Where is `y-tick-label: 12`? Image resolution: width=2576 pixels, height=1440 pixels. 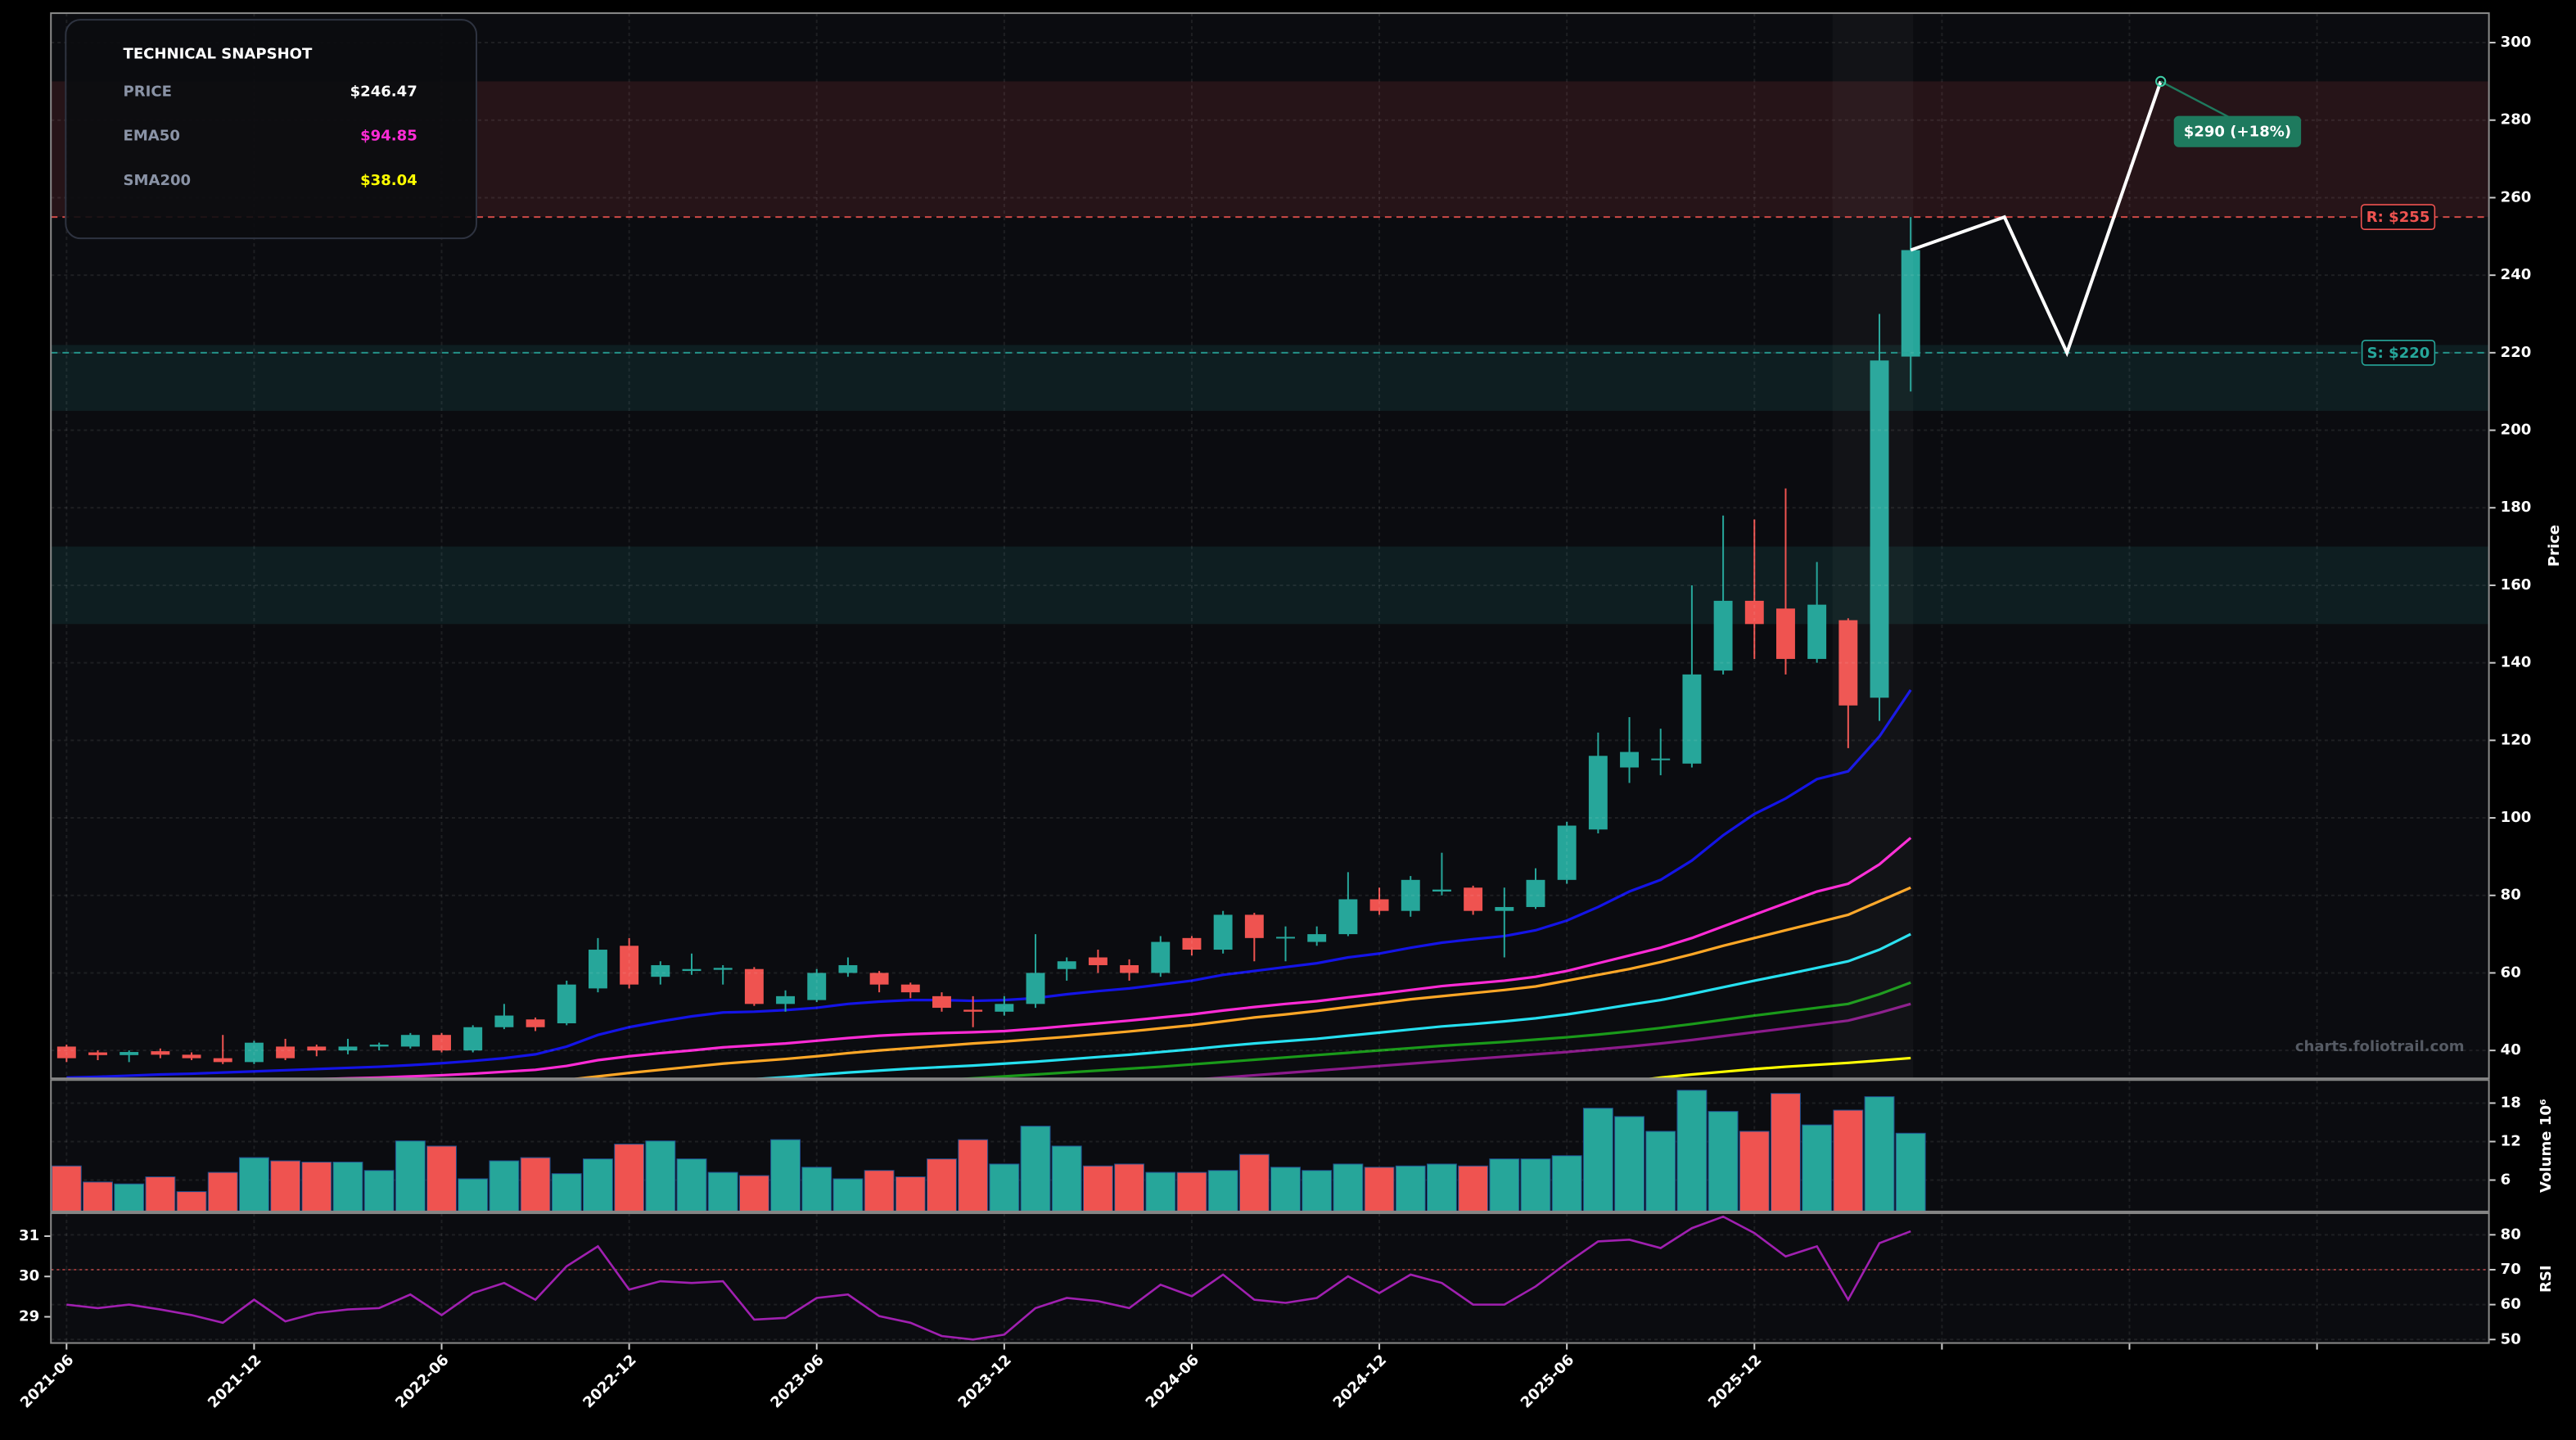
y-tick-label: 12 is located at coordinates (2511, 1140).